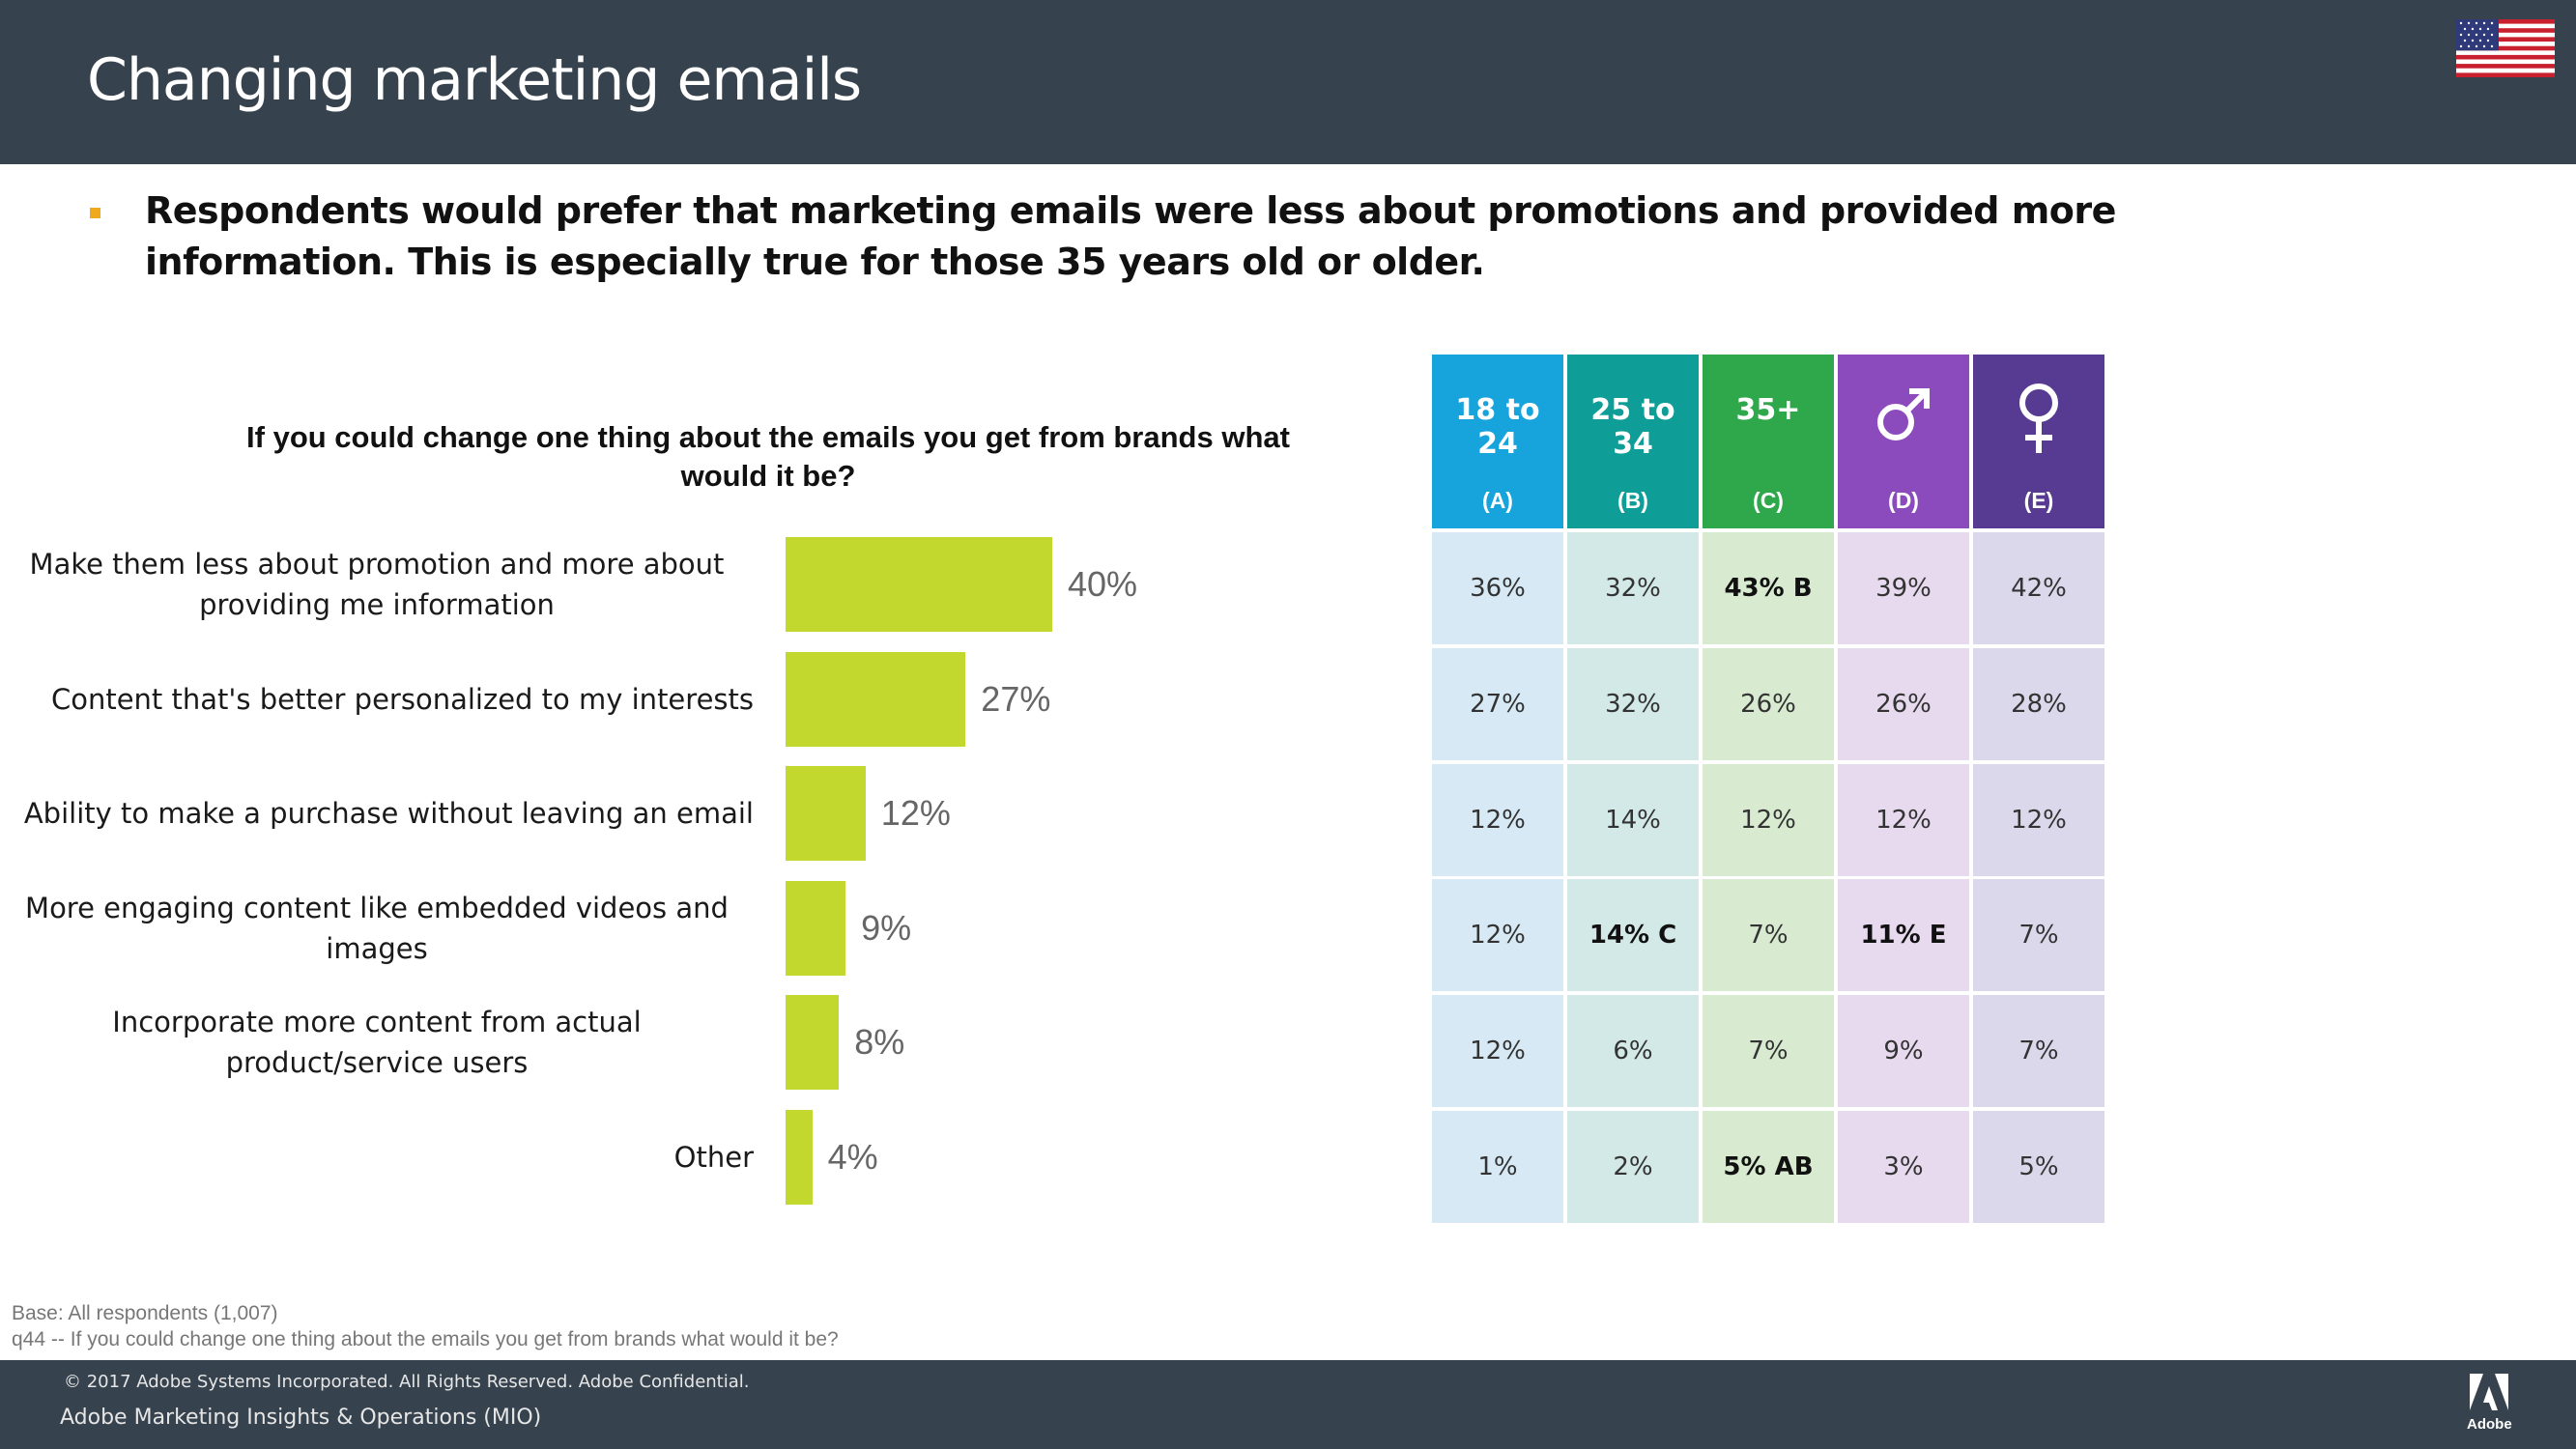 The image size is (2576, 1449). What do you see at coordinates (1016, 698) in the screenshot?
I see `bar-value-label: 27%` at bounding box center [1016, 698].